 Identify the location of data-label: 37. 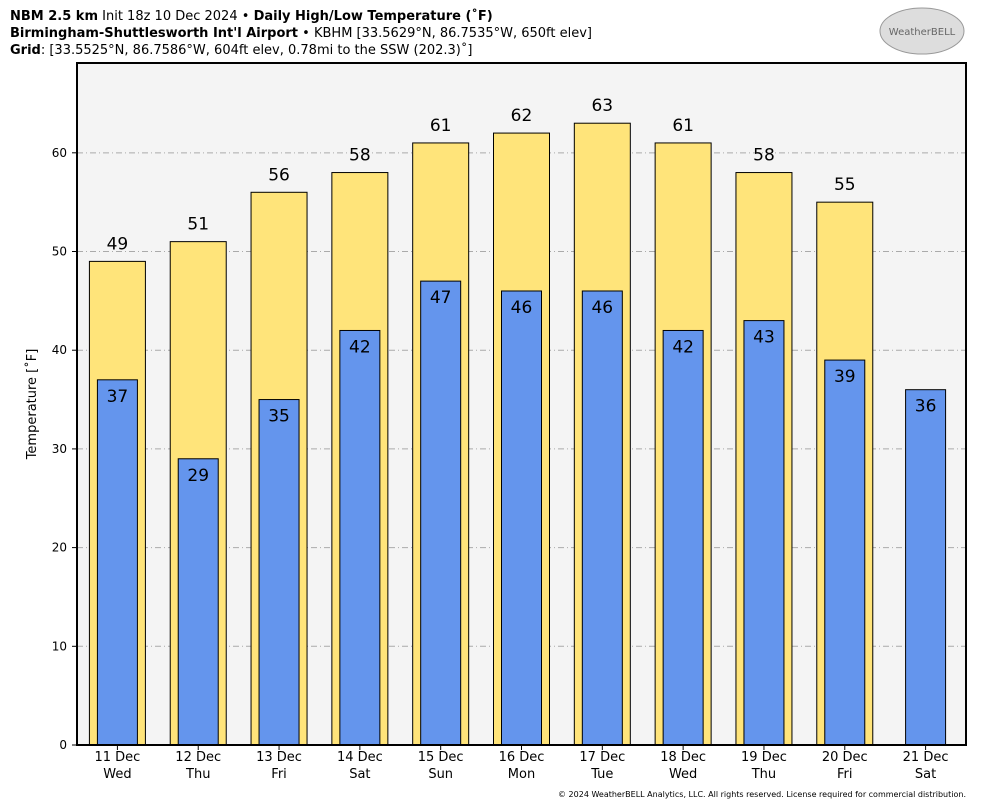
(118, 397).